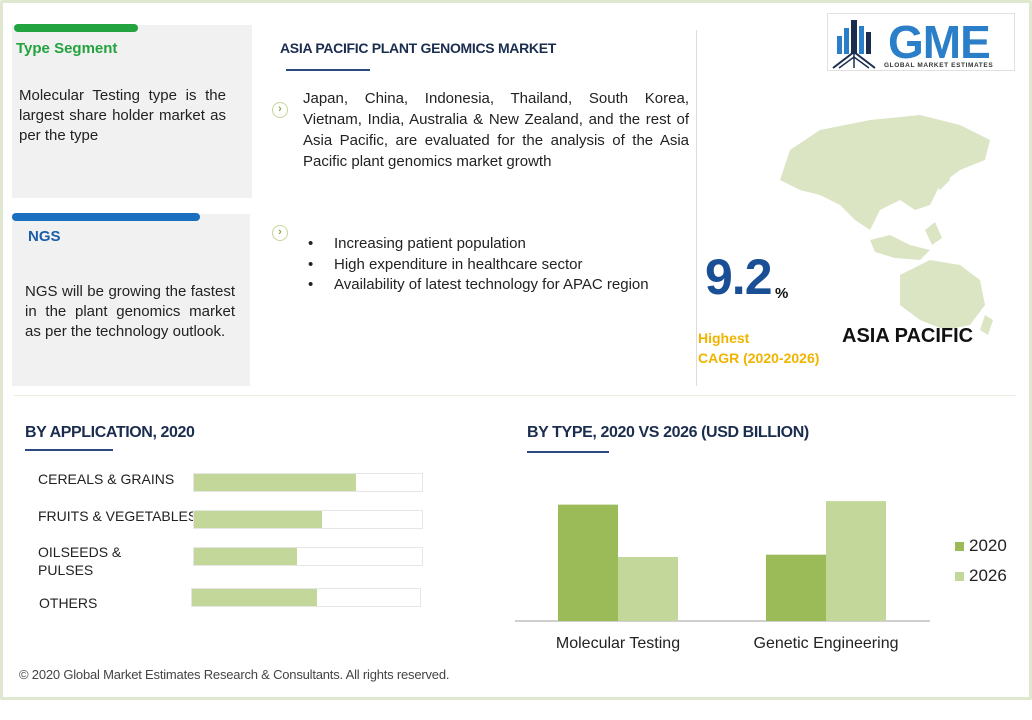 This screenshot has width=1032, height=720. What do you see at coordinates (782, 293) in the screenshot?
I see `cagr-unit: %` at bounding box center [782, 293].